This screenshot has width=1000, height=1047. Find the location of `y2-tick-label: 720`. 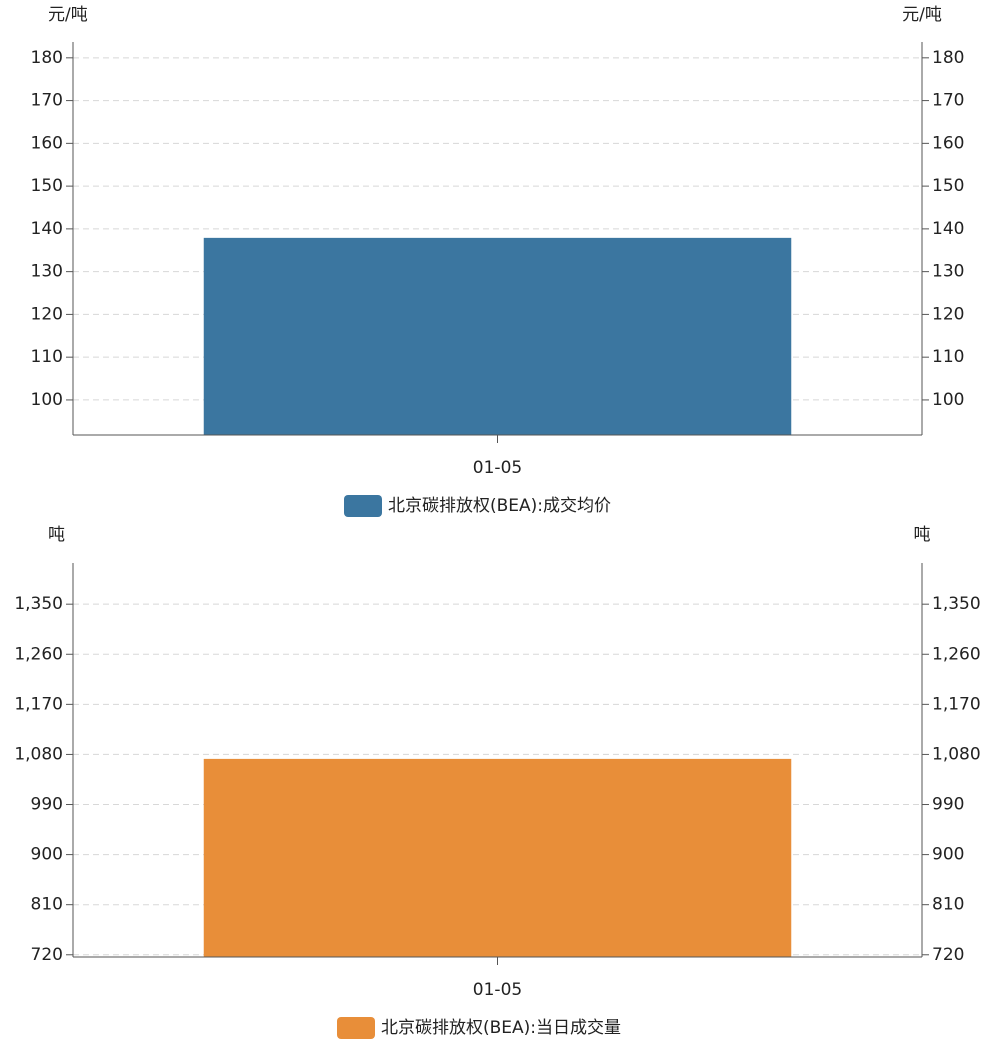

y2-tick-label: 720 is located at coordinates (948, 955).